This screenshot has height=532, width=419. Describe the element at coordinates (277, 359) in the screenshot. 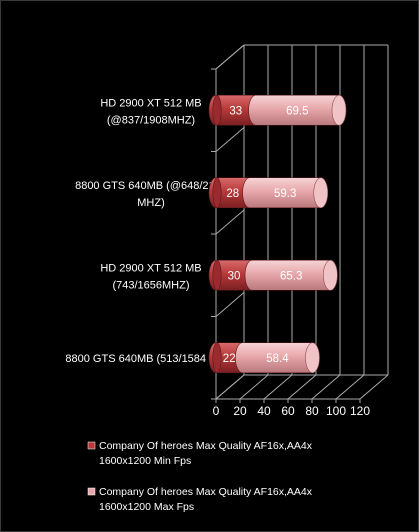

I see `data-label-max-3: 58.4` at that location.